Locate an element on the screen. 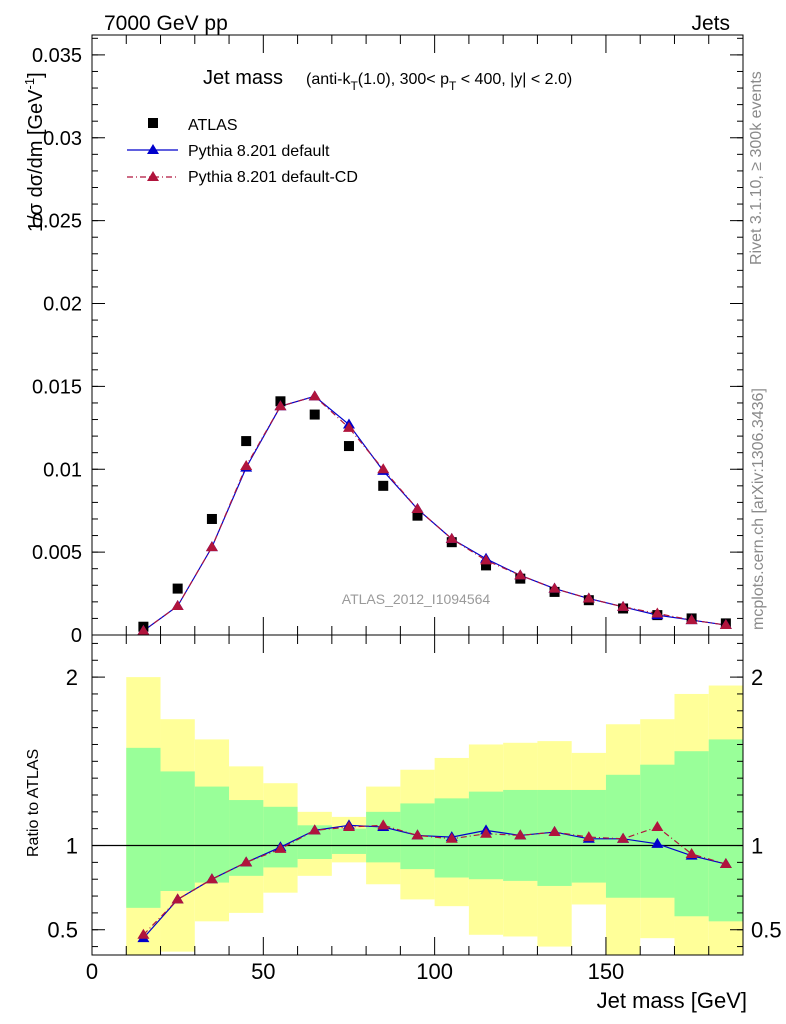 This screenshot has width=786, height=1024. legend-label-default: Pythia 8.201 default is located at coordinates (259, 151).